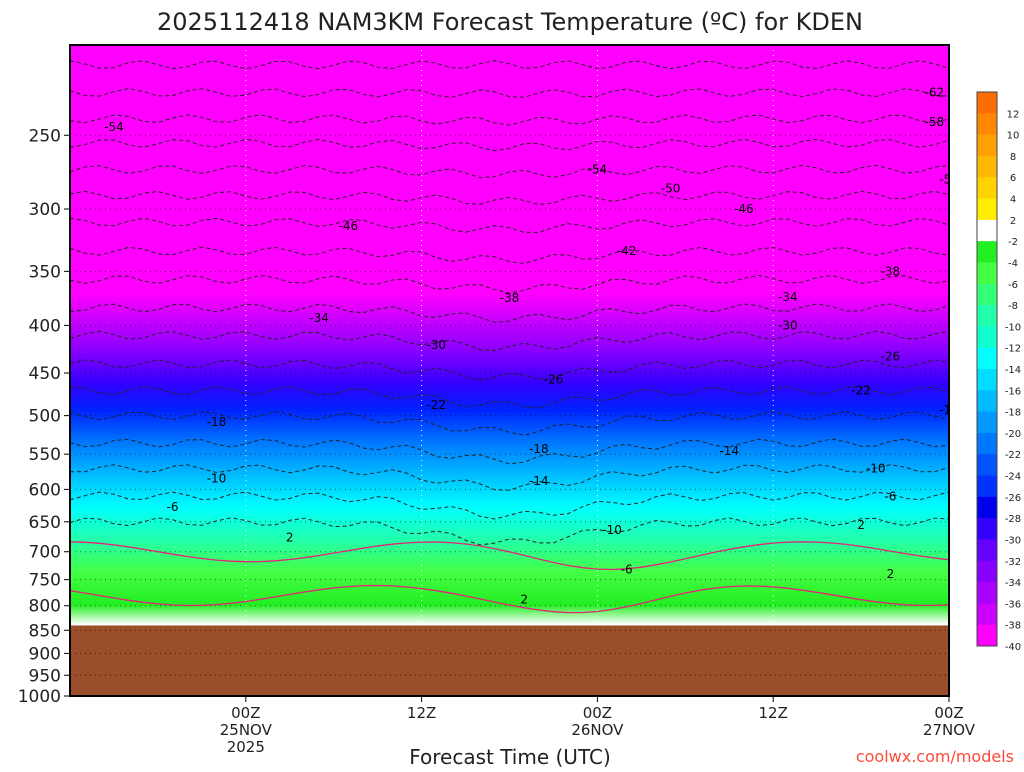 This screenshot has height=772, width=1024. I want to click on colorbar-label: -4, so click(1013, 263).